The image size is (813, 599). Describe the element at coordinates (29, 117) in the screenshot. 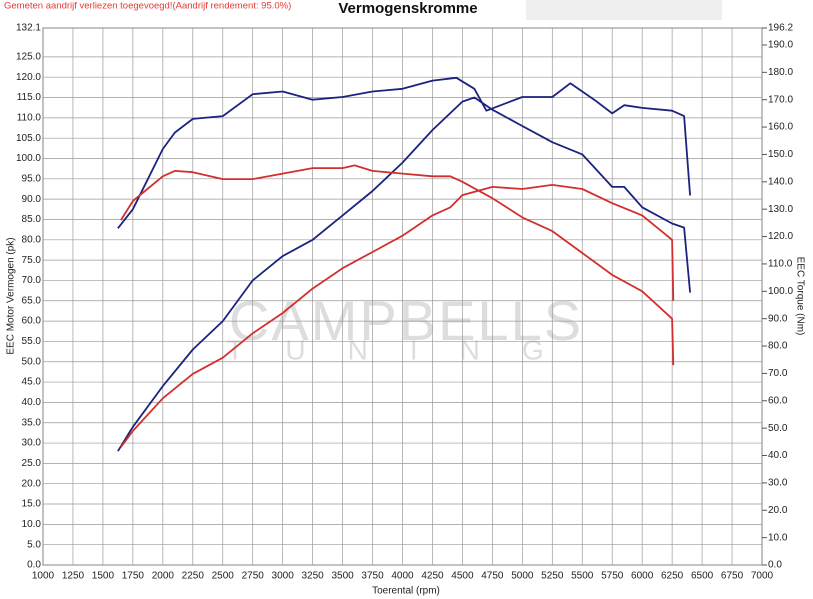

I see `y-tick-label: 110.0` at that location.